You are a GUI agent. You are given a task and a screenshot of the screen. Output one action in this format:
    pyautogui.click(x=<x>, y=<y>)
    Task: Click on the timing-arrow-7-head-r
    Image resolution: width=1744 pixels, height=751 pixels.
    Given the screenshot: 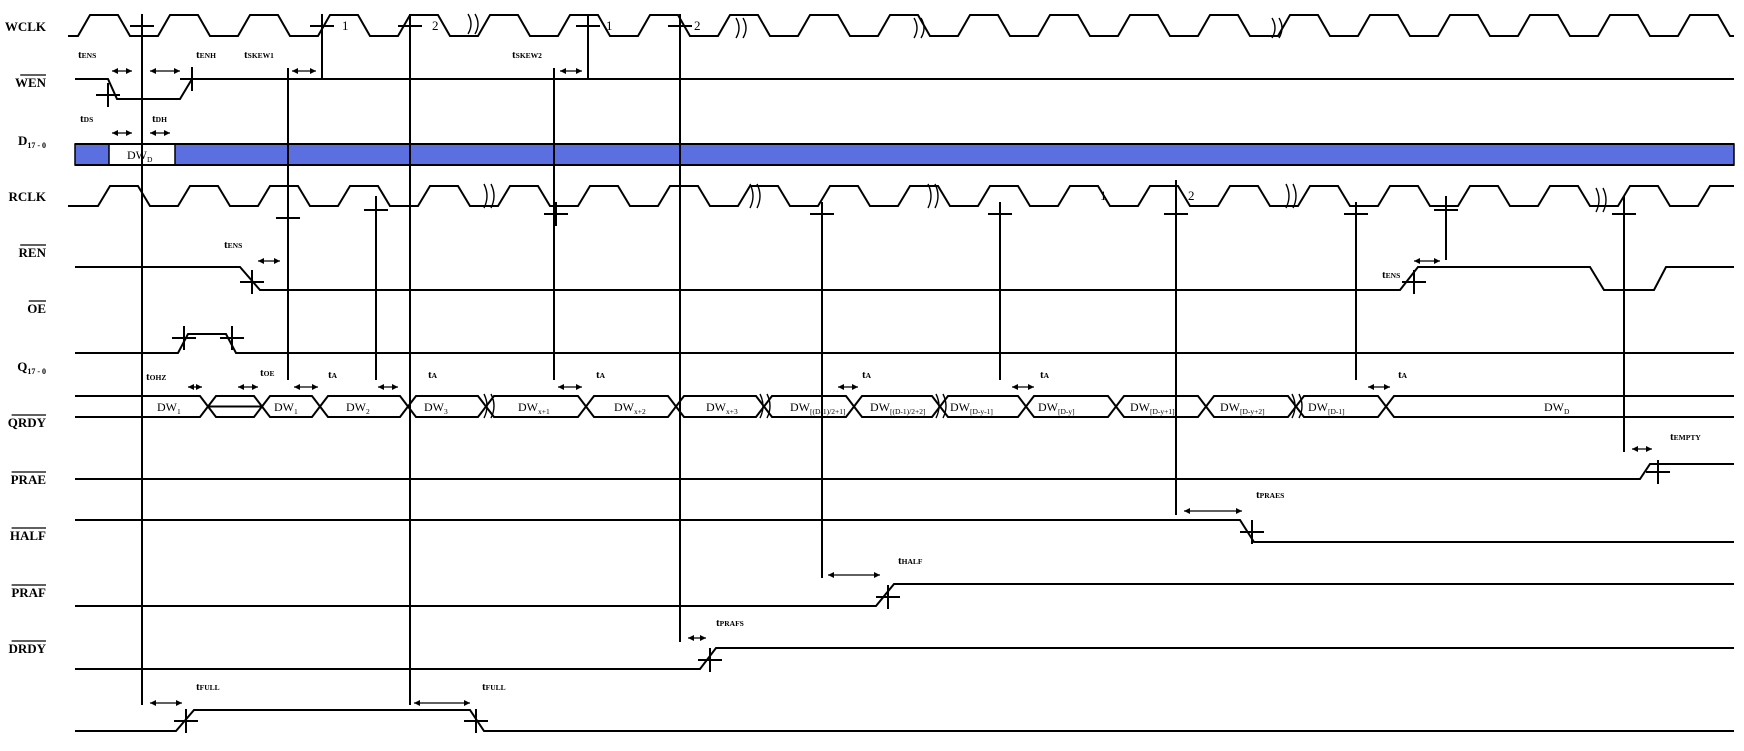 What is the action you would take?
    pyautogui.click(x=1437, y=261)
    